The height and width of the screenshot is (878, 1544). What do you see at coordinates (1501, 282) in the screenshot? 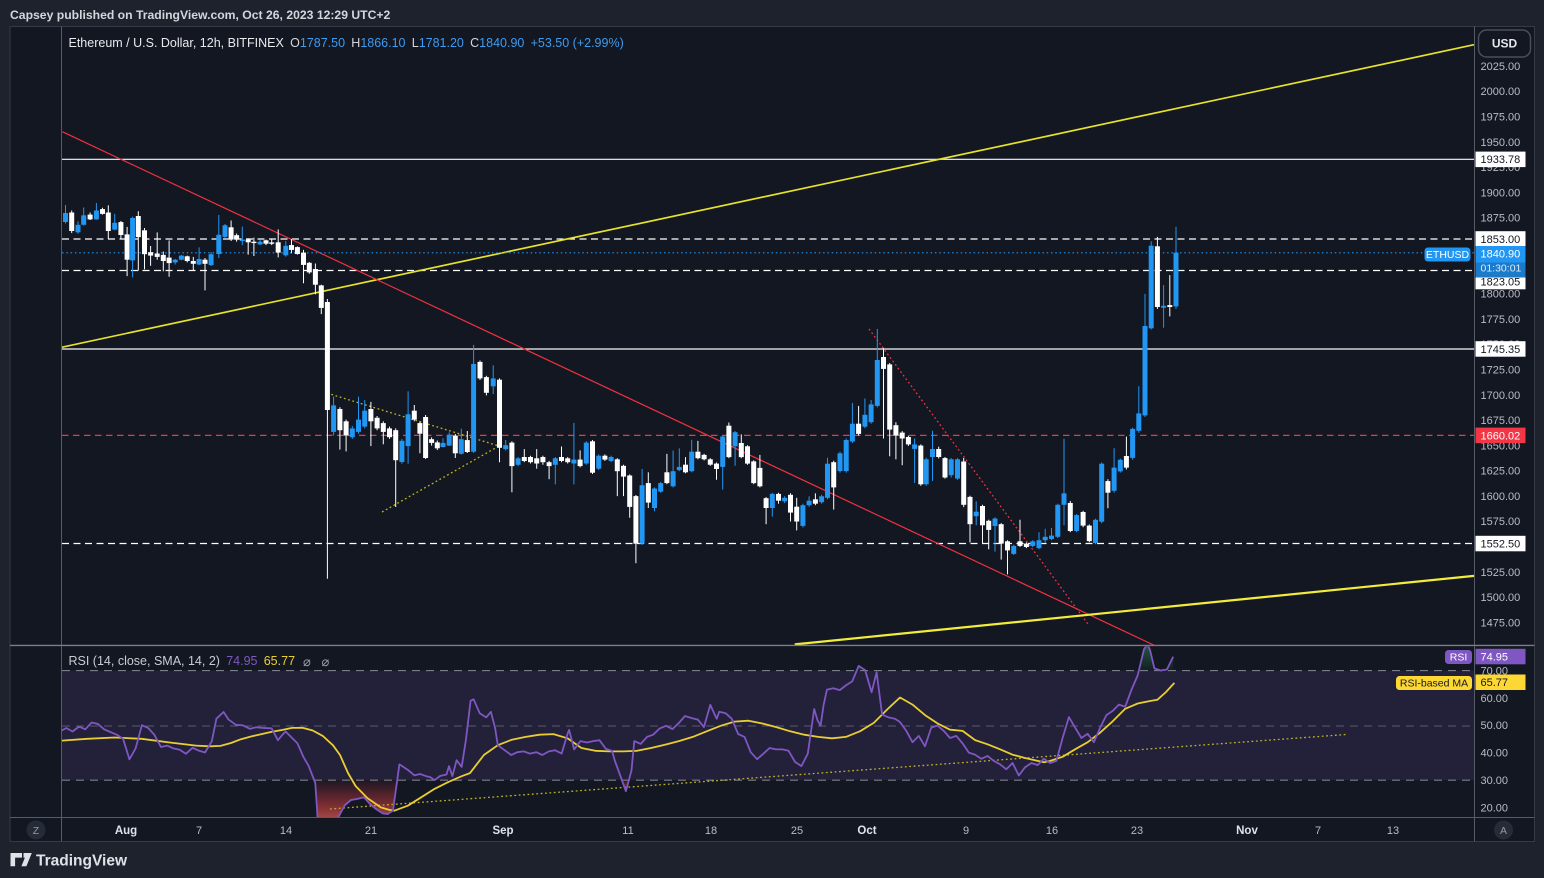
I see `svg-text: 1823.05` at bounding box center [1501, 282].